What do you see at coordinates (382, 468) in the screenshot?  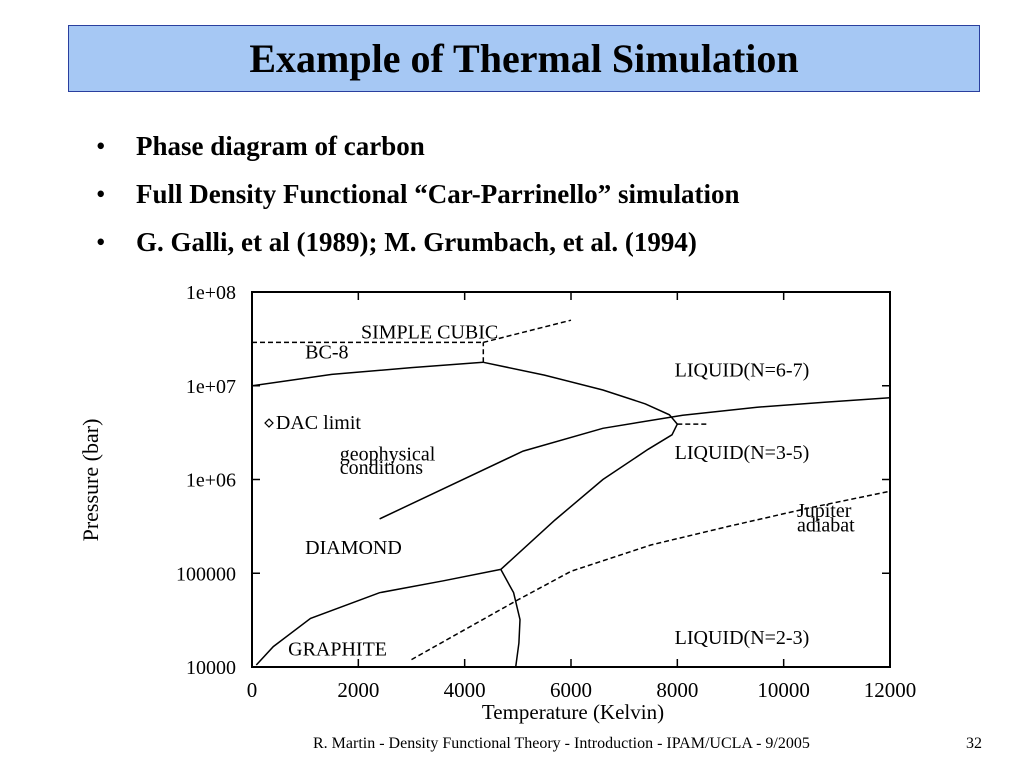 I see `region-label: conditions` at bounding box center [382, 468].